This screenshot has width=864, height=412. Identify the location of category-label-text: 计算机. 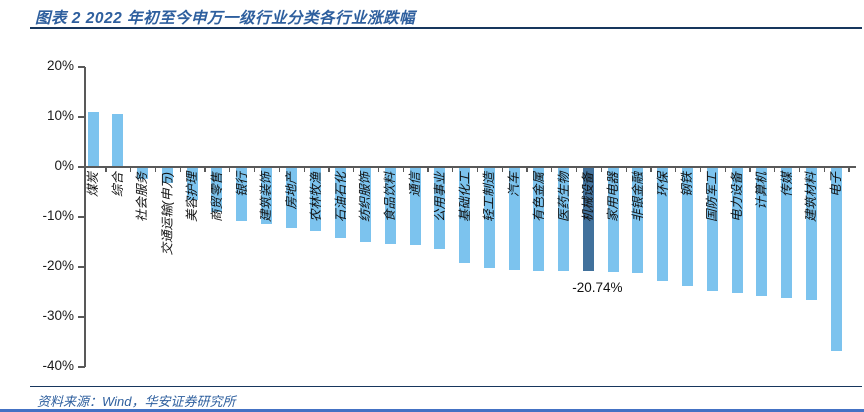
(761, 191).